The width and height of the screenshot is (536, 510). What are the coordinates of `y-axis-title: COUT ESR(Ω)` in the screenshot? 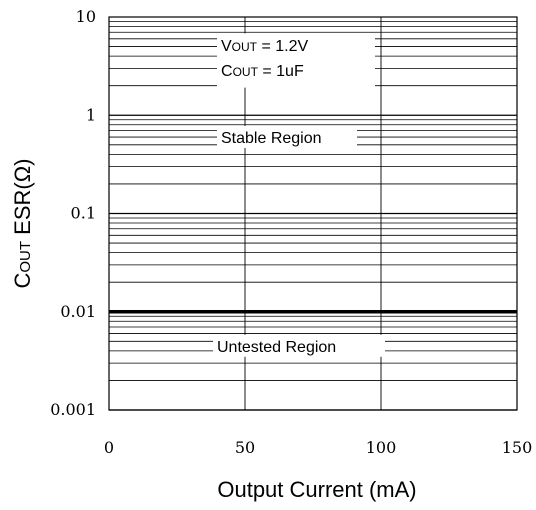 It's located at (22, 223).